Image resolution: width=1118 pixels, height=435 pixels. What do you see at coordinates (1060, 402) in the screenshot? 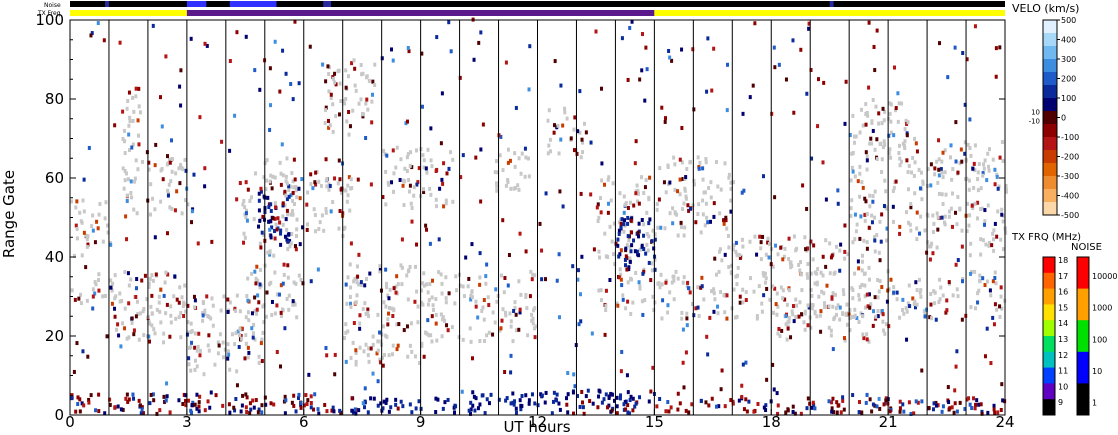
I see `txfreq-label: 9` at bounding box center [1060, 402].